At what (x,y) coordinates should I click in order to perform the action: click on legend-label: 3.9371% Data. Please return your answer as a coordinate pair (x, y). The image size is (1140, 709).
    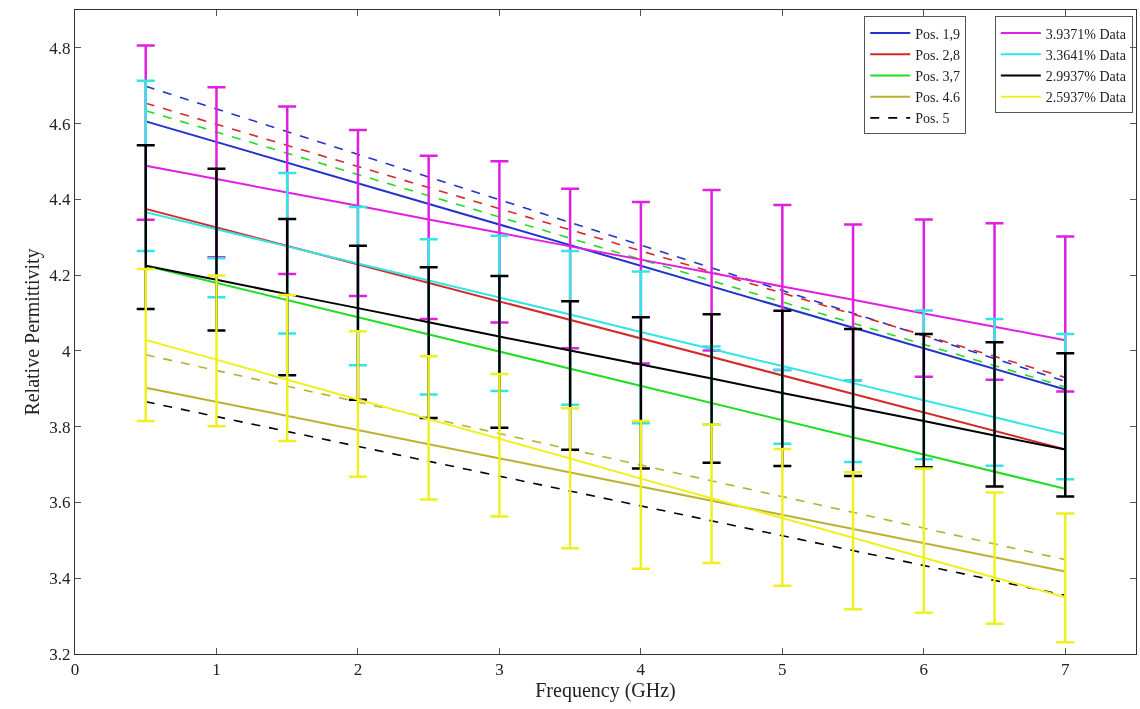
    Looking at the image, I should click on (1086, 34).